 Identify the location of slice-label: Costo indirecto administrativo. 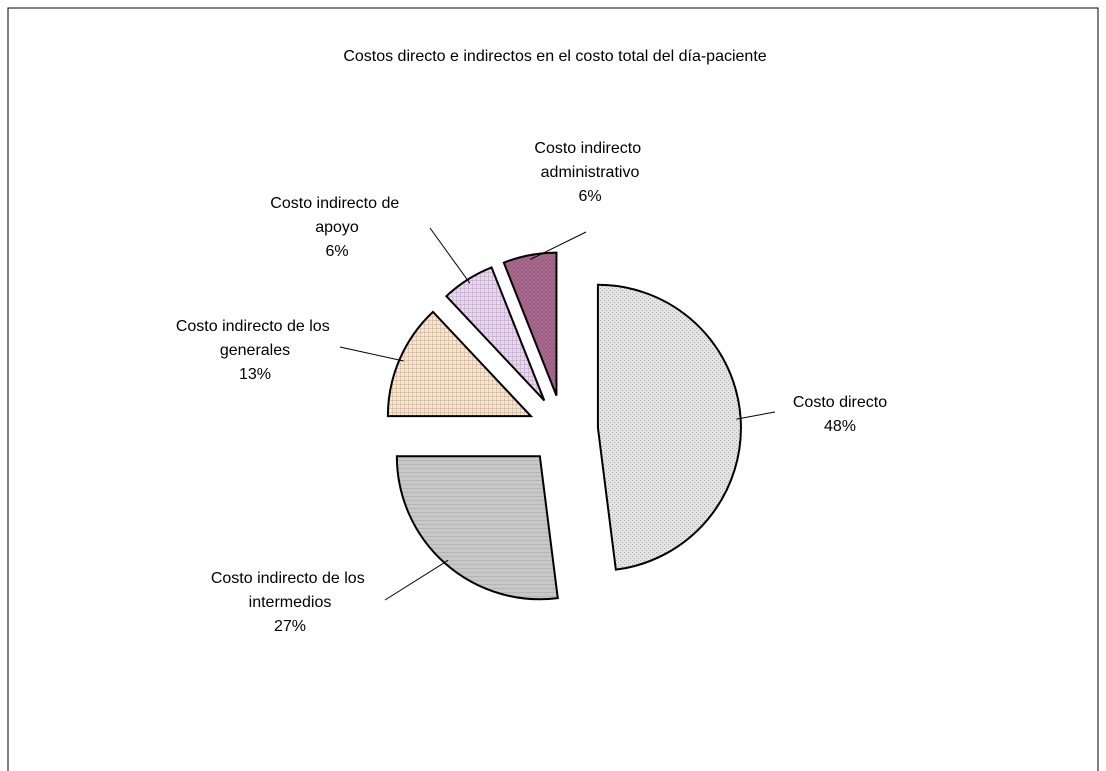
(589, 160).